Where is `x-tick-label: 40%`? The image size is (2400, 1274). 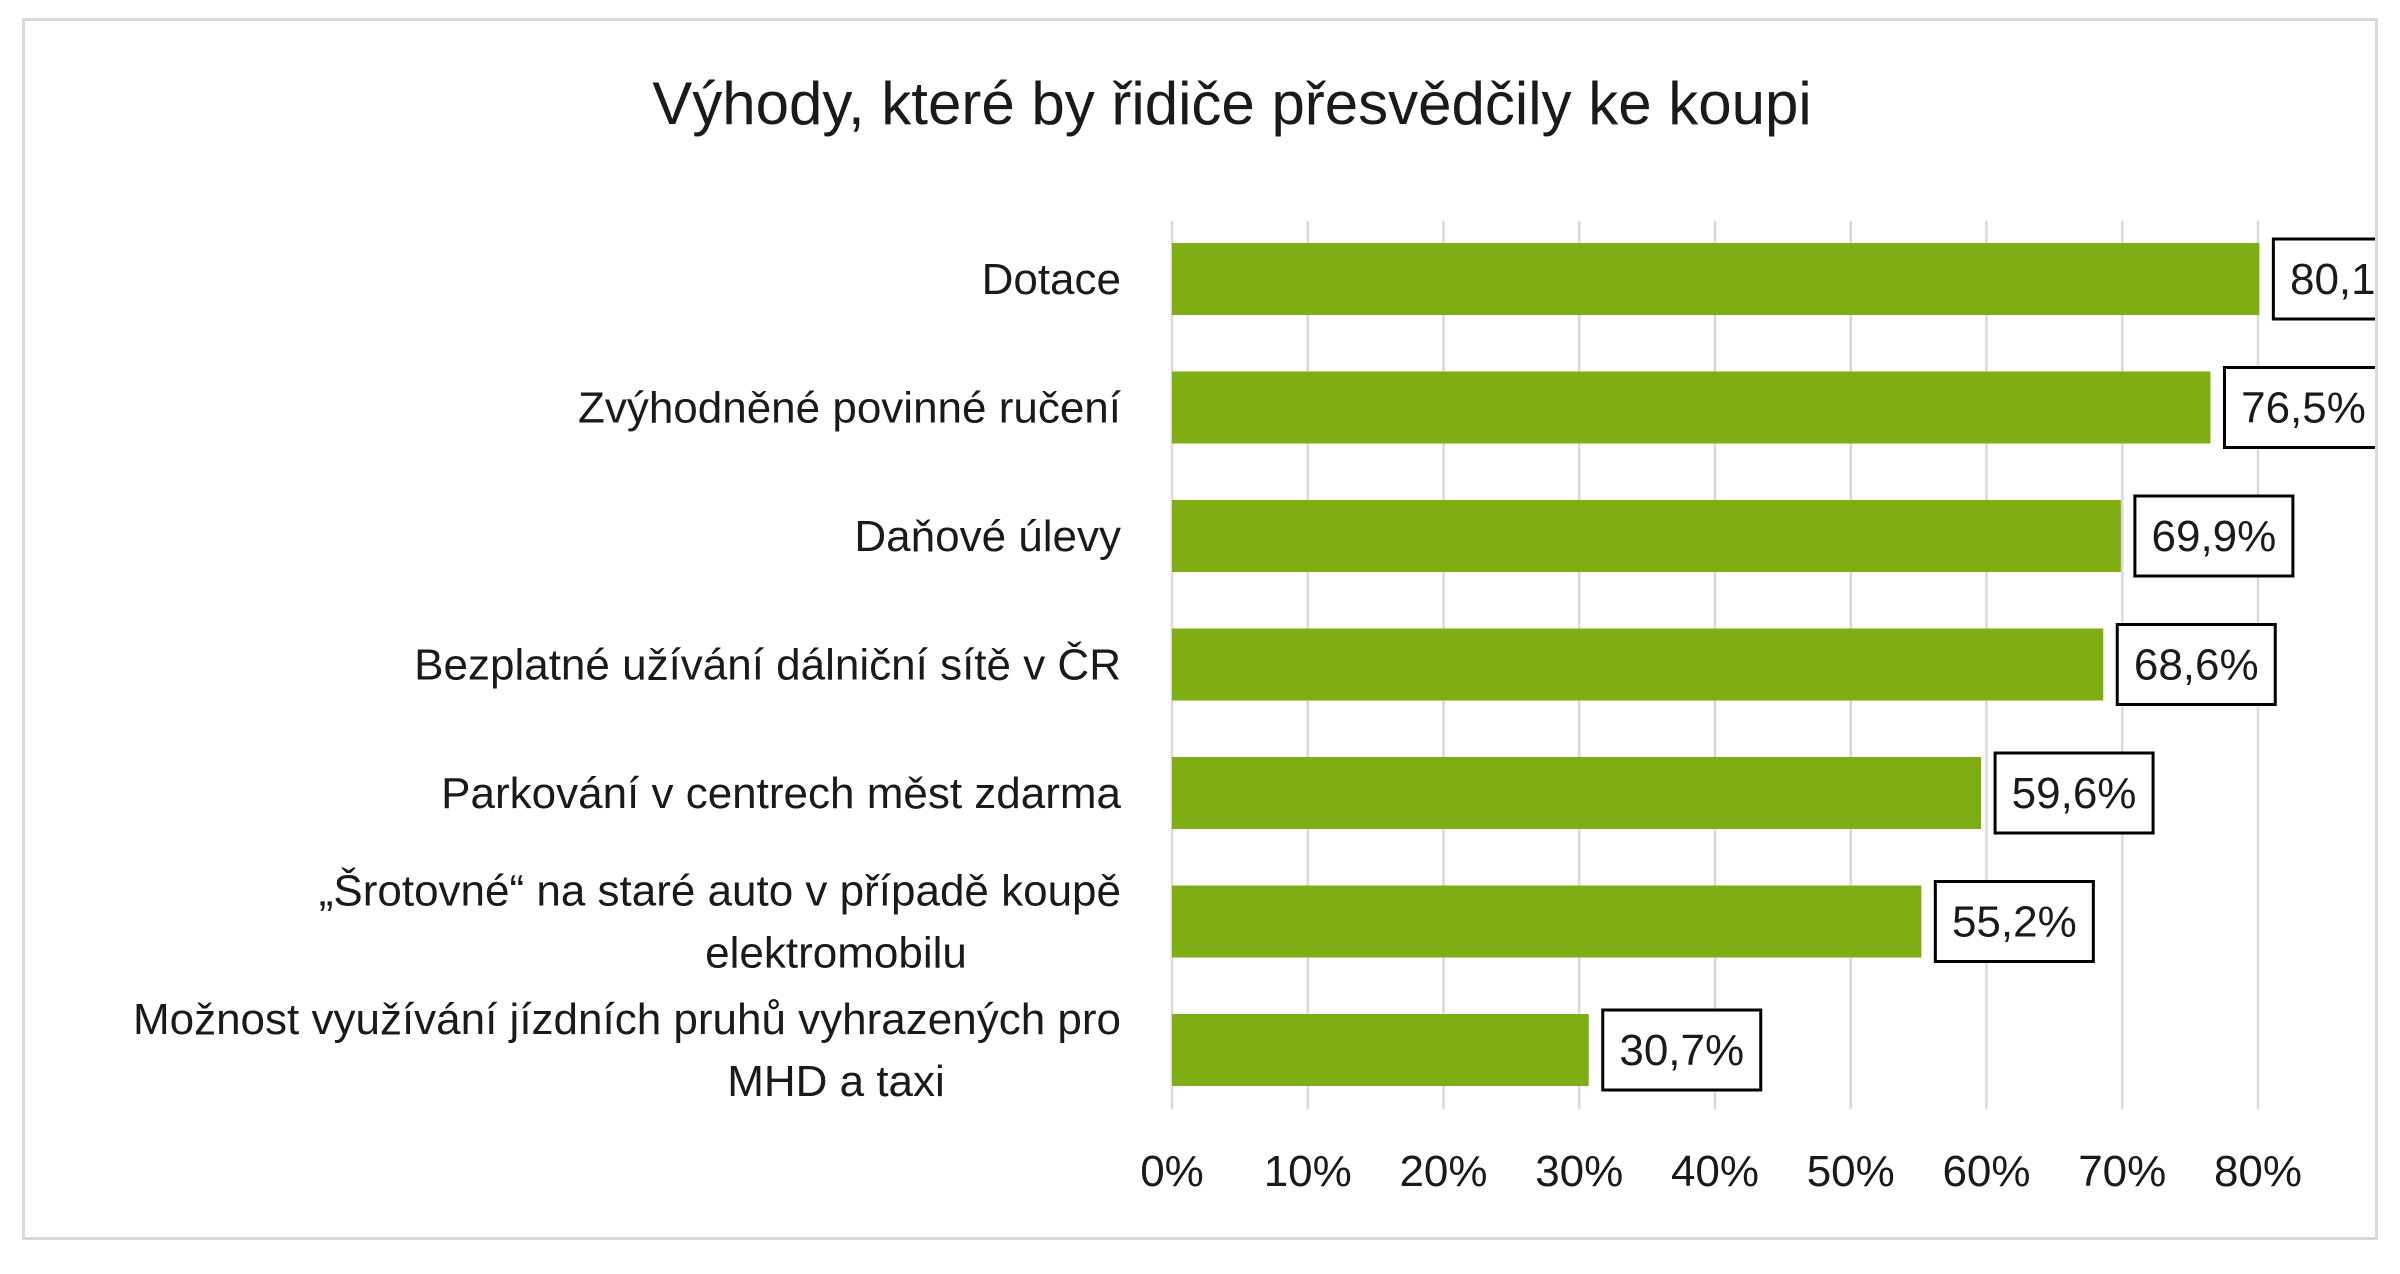
x-tick-label: 40% is located at coordinates (1715, 1171).